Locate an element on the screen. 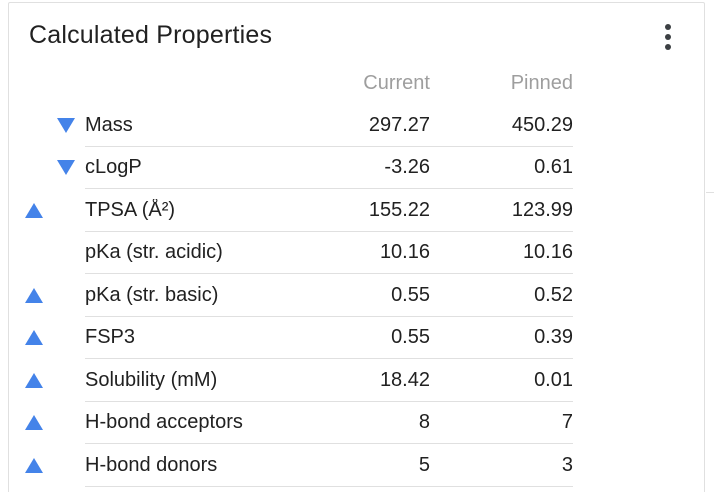 The image size is (714, 492). property-label: TPSA (Å²) is located at coordinates (130, 209).